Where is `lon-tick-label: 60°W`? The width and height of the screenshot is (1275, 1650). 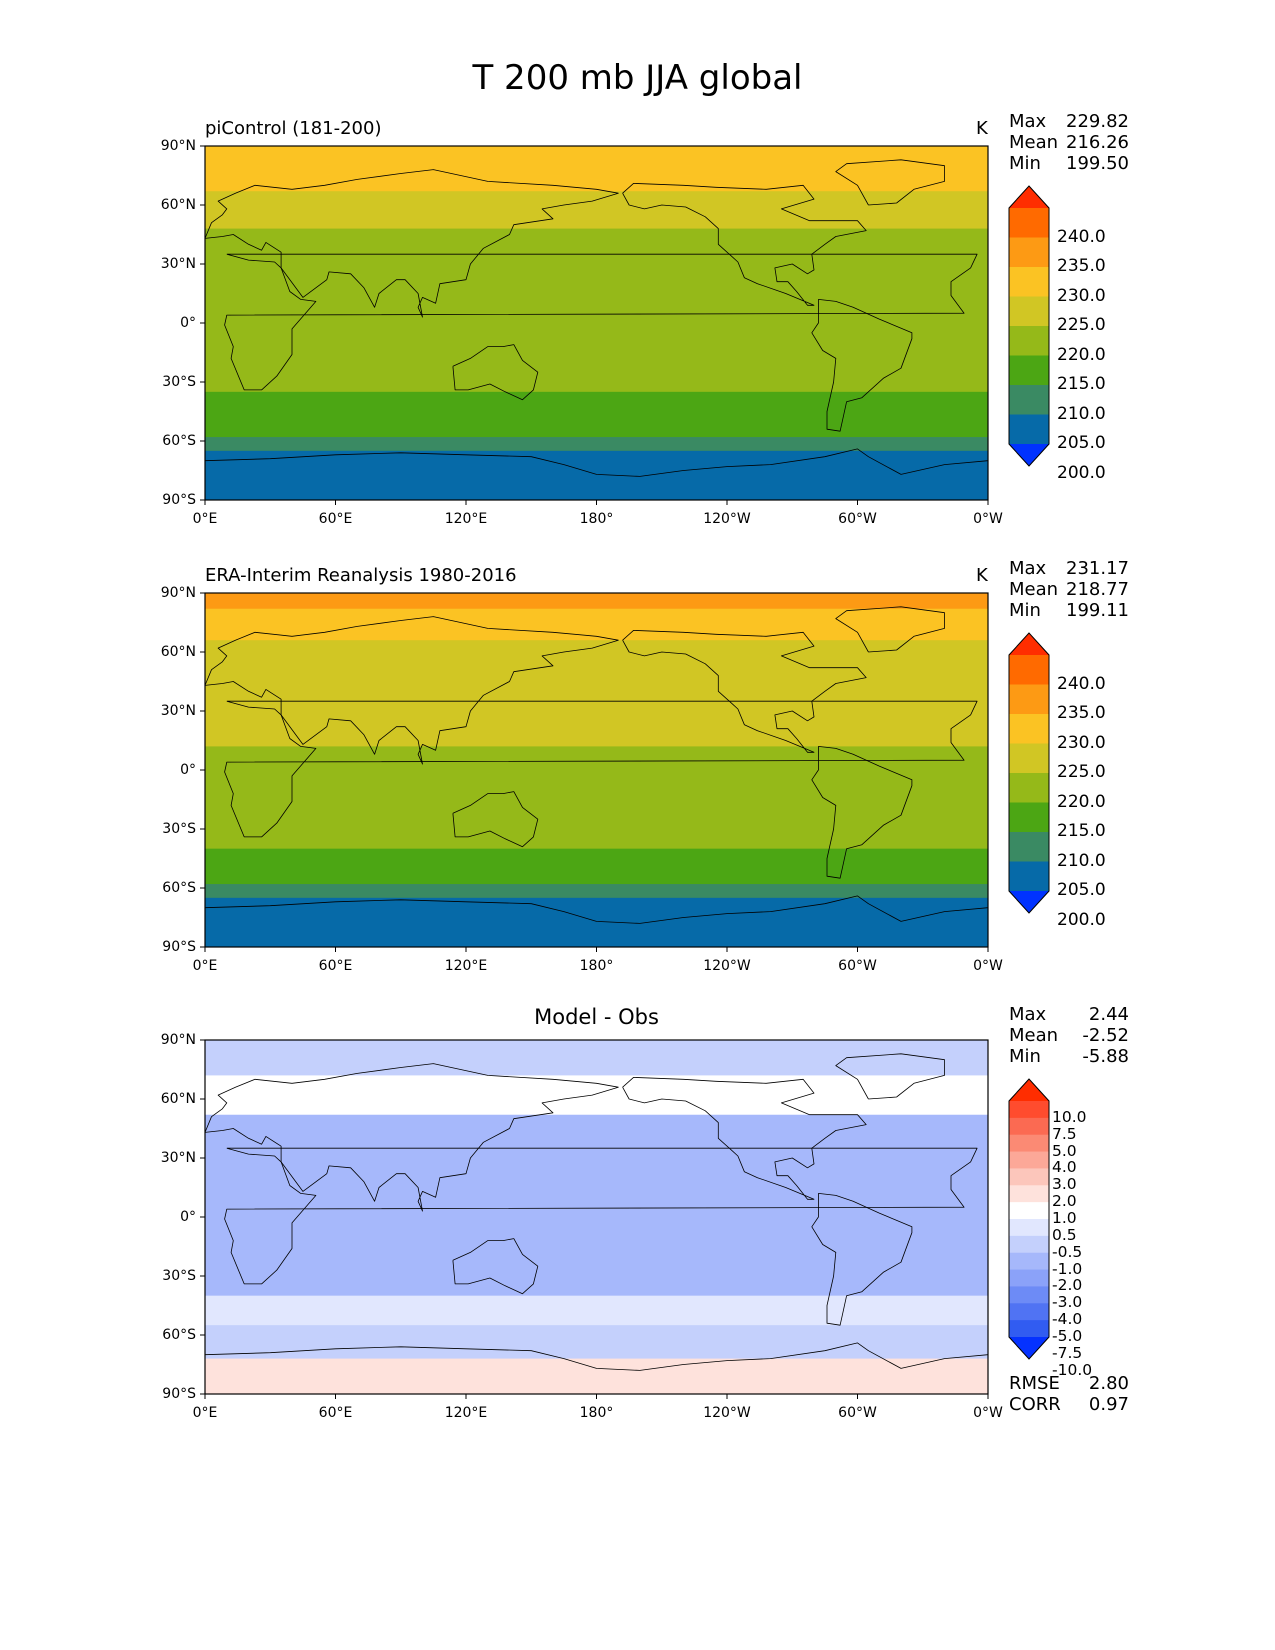 lon-tick-label: 60°W is located at coordinates (857, 519).